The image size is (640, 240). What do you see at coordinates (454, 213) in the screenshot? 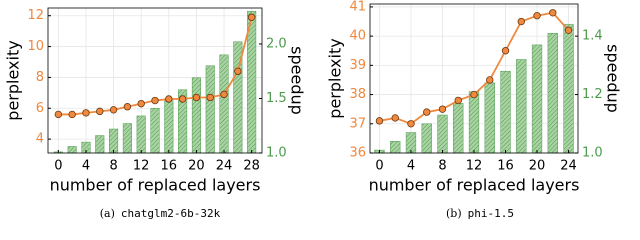
I see `caption-tag: (b)` at bounding box center [454, 213].